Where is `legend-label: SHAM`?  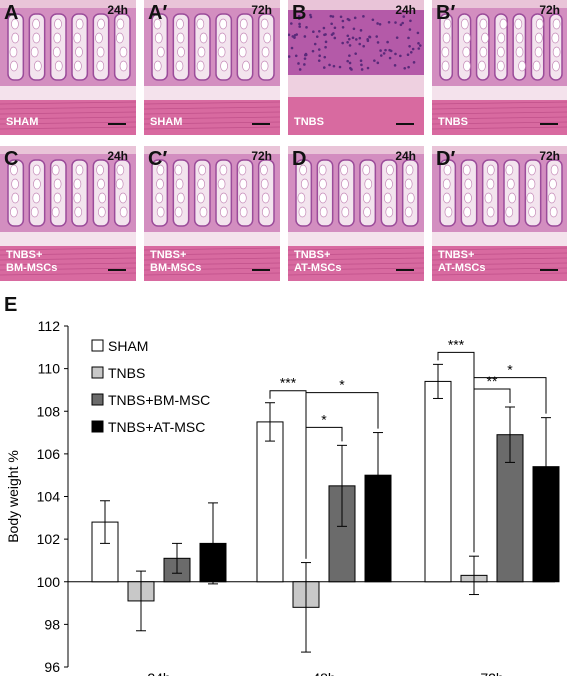
legend-label: SHAM is located at coordinates (128, 346).